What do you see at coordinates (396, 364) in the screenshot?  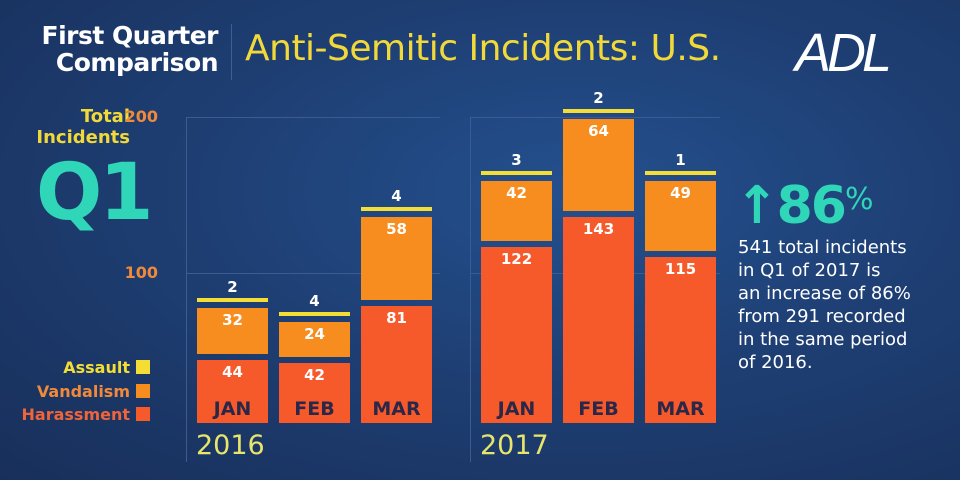 I see `bar-harassment-2016-mar: 81 MAR` at bounding box center [396, 364].